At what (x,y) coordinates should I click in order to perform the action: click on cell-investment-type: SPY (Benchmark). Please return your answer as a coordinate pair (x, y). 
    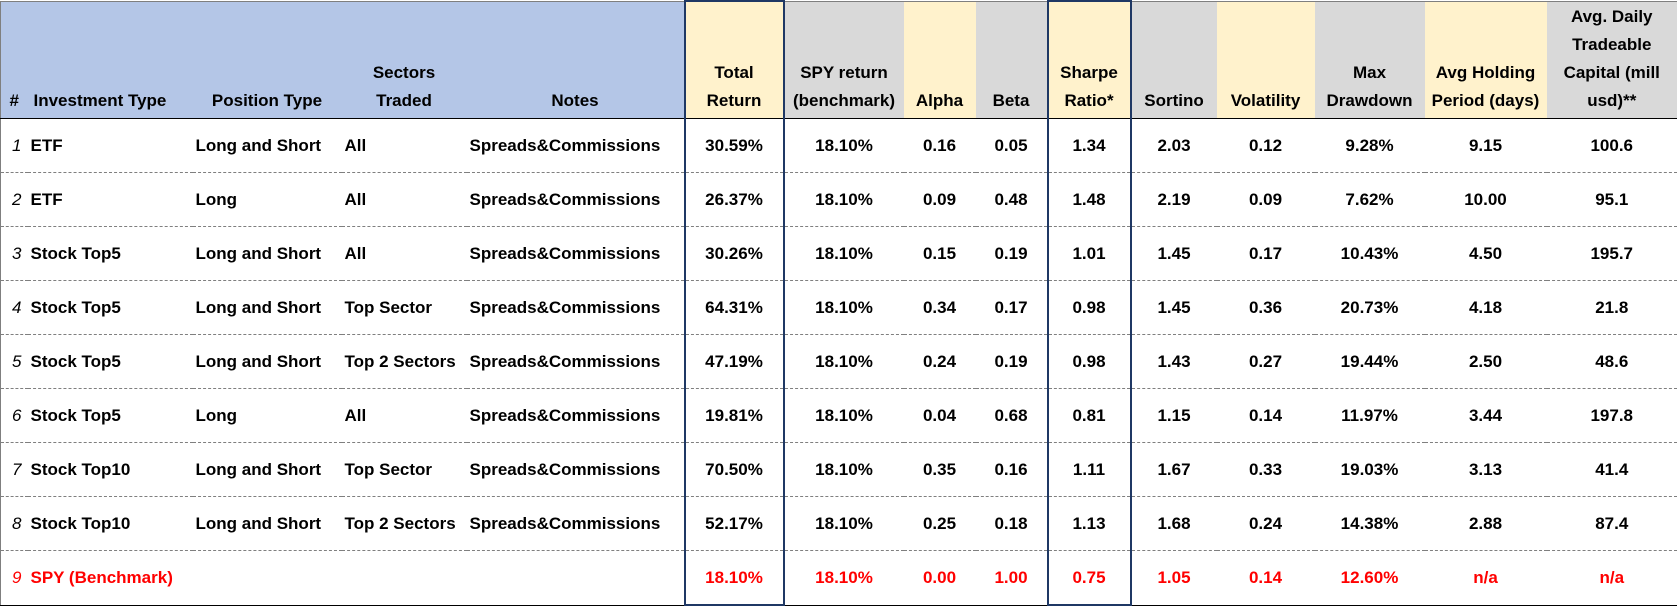
    Looking at the image, I should click on (110, 578).